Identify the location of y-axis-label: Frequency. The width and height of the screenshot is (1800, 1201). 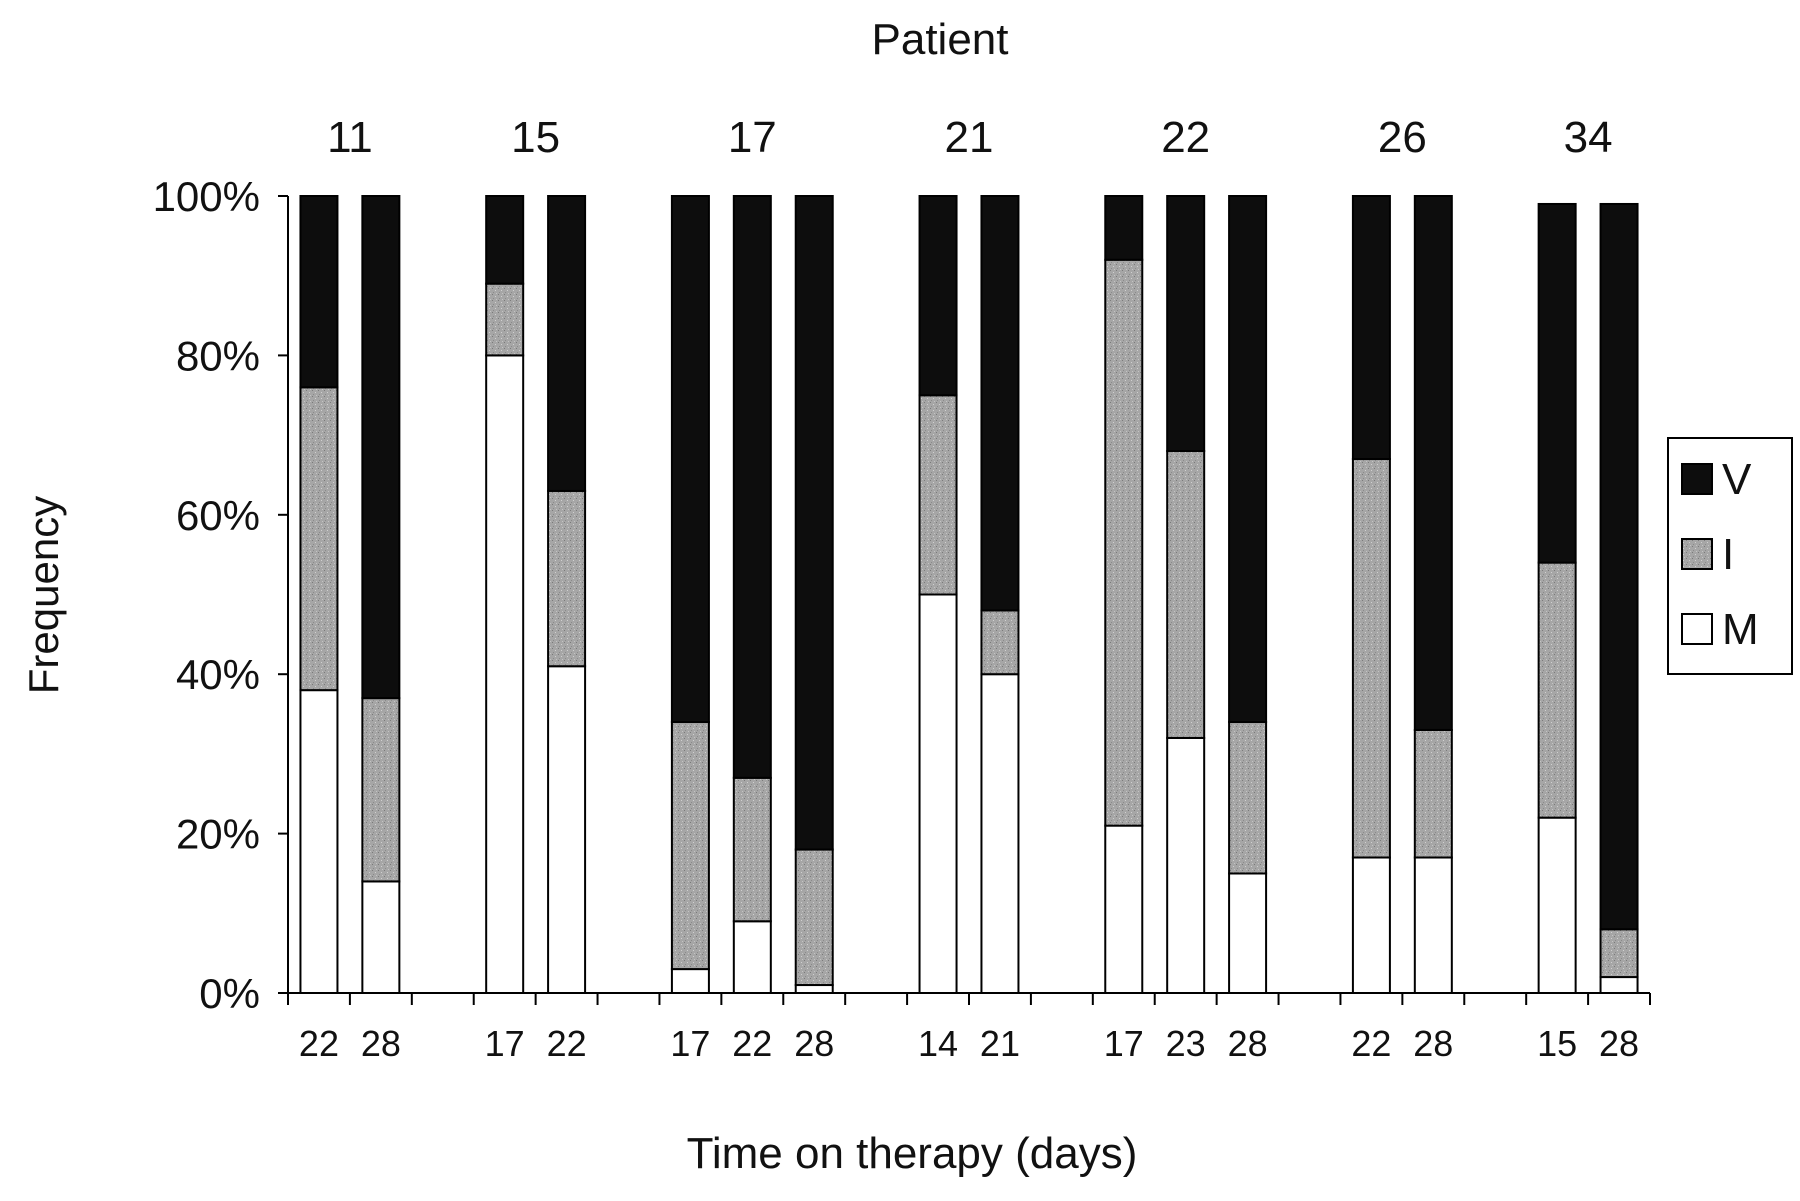
(43, 595).